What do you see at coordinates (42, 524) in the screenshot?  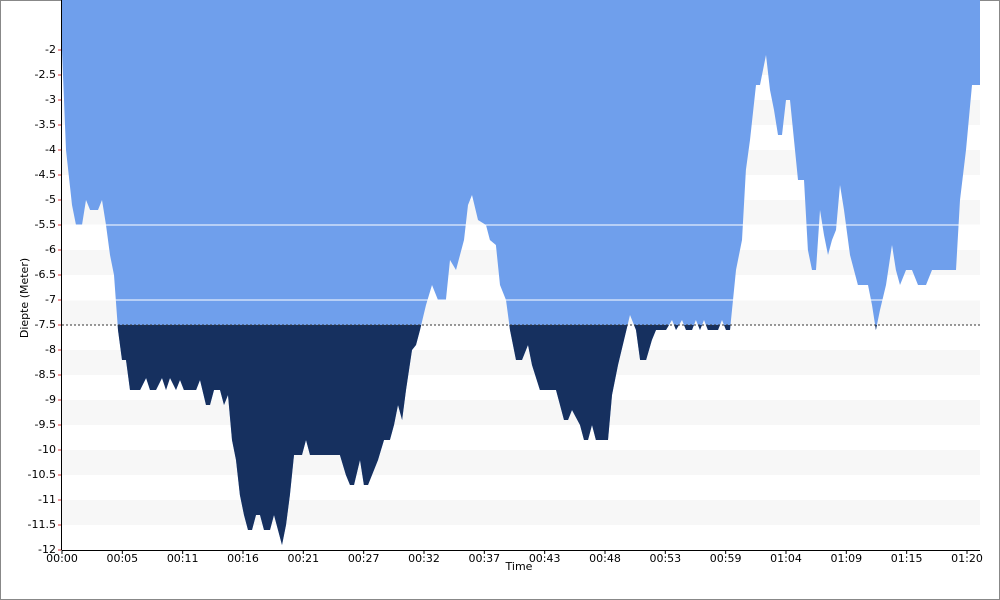 I see `y-tick-label: -11.5` at bounding box center [42, 524].